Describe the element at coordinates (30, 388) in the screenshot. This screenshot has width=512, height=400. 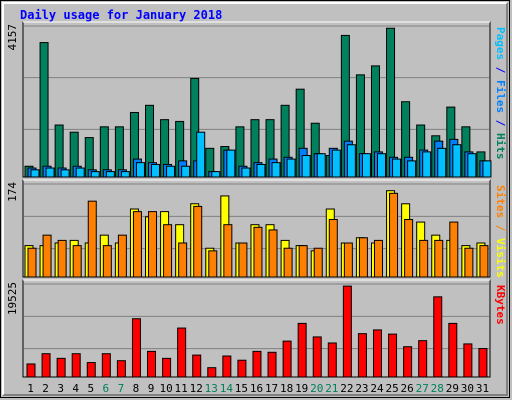
I see `day-label-1: 1` at that location.